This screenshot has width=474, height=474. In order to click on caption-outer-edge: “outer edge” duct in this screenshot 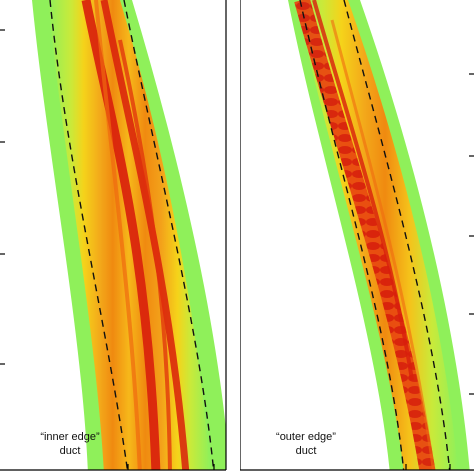, I will do `click(306, 444)`.